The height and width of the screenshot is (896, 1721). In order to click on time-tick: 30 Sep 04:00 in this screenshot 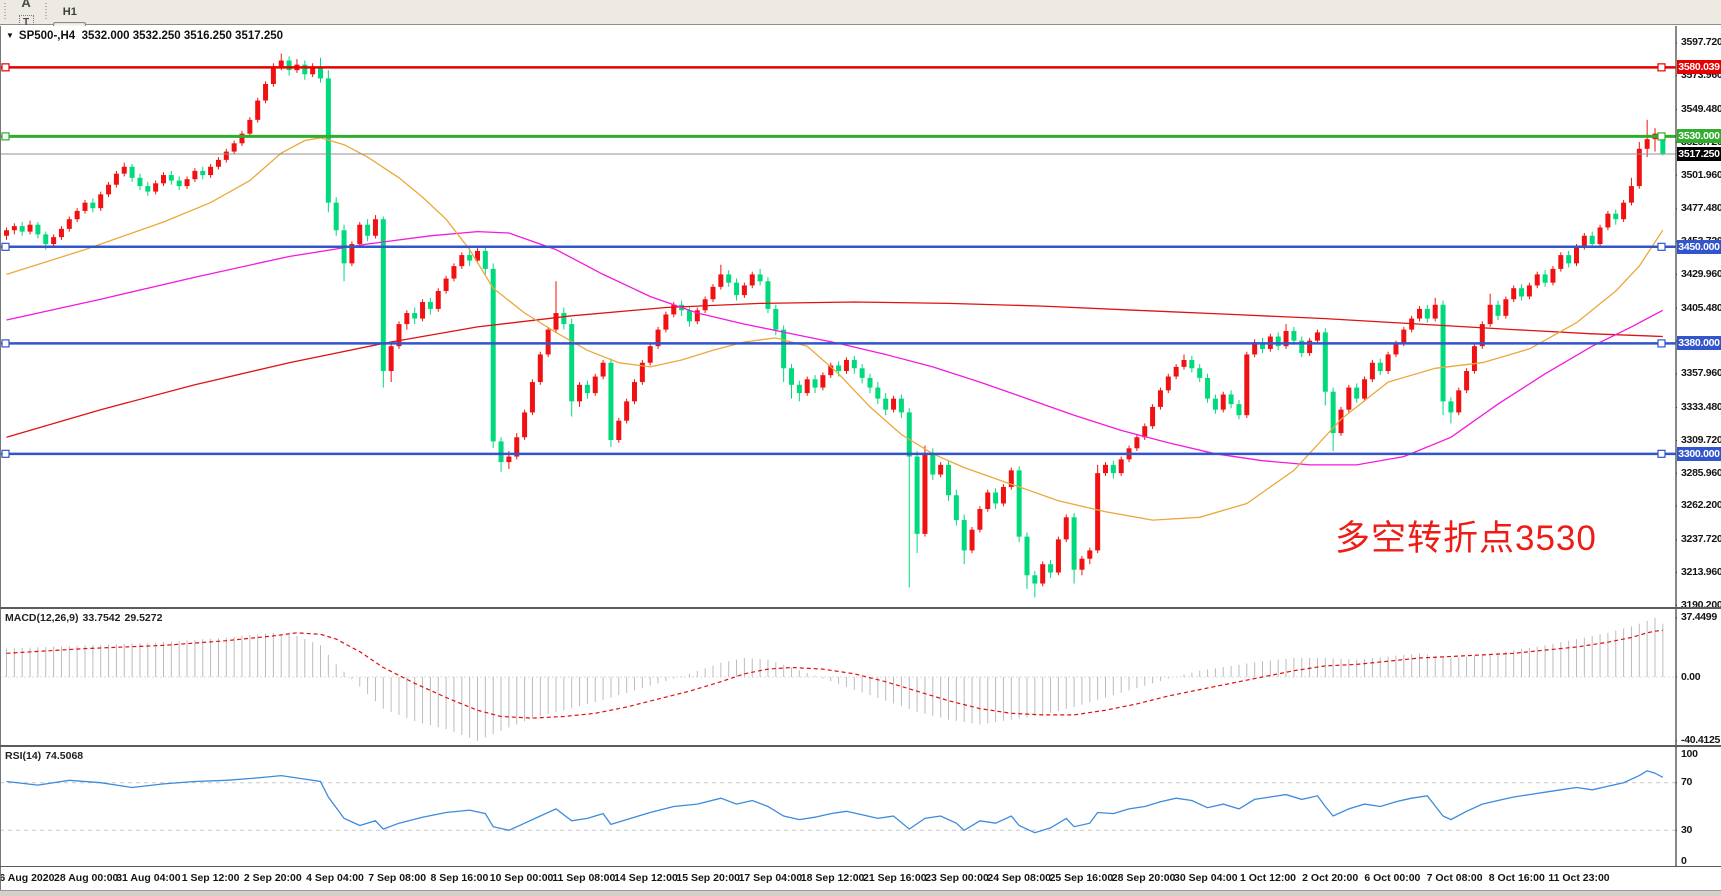, I will do `click(1205, 878)`.